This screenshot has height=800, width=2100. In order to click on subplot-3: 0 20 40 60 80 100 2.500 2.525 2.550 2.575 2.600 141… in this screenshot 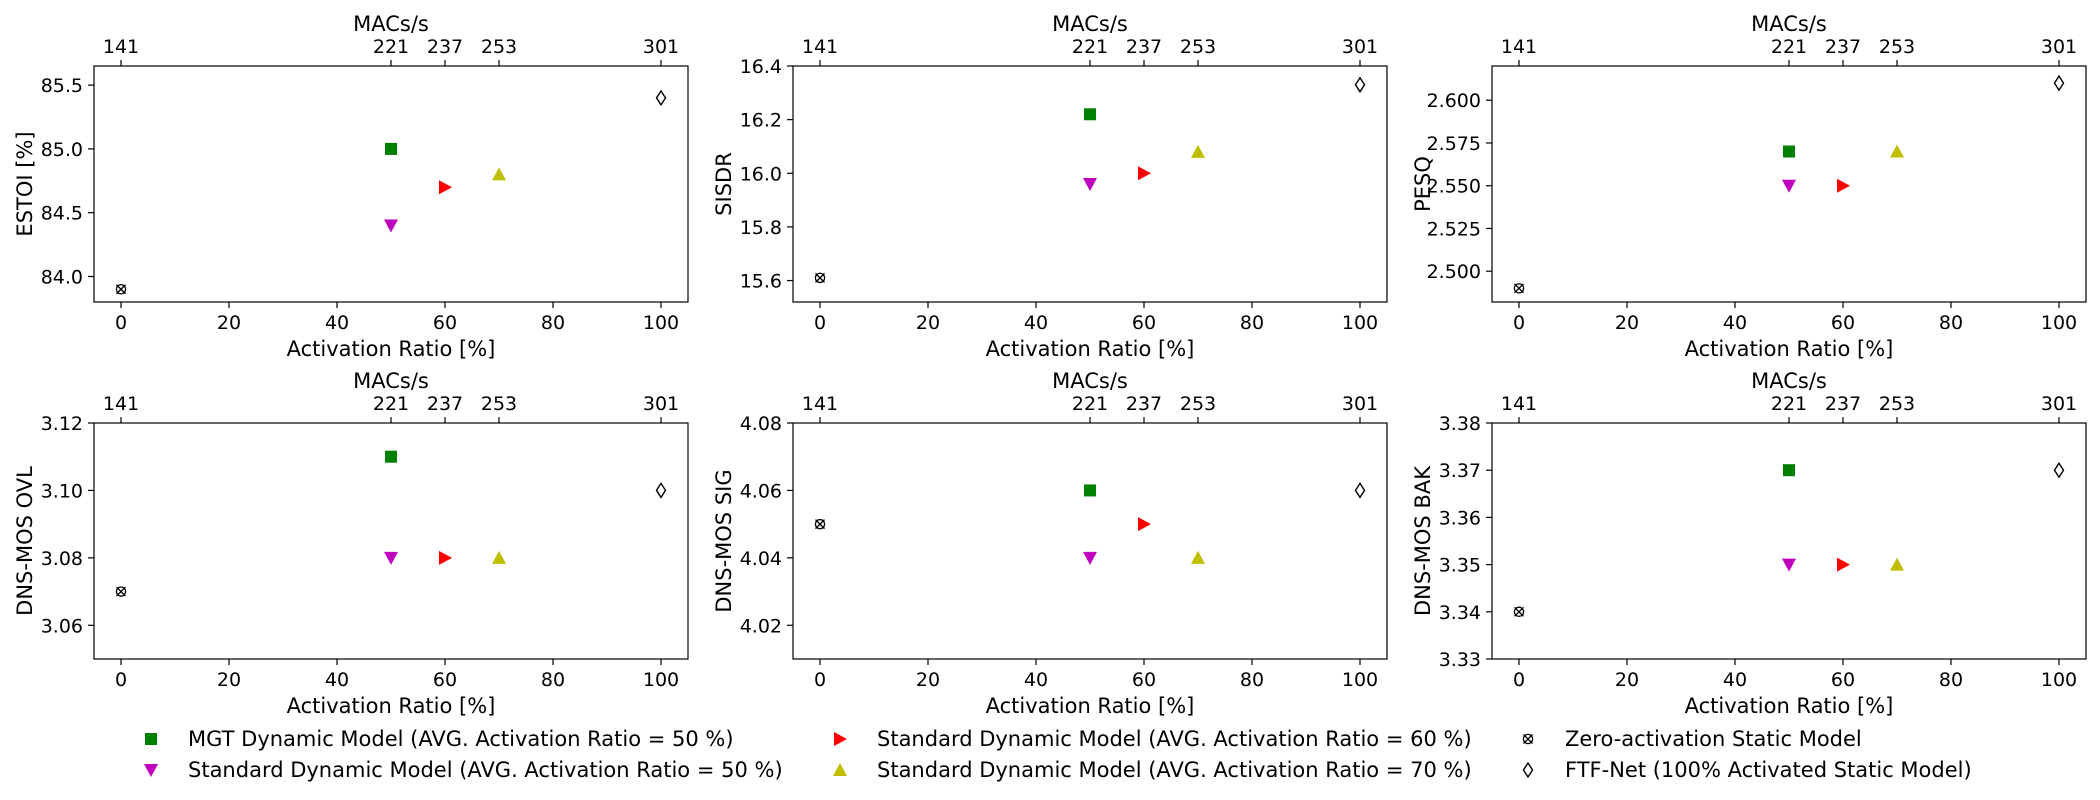, I will do `click(1749, 186)`.